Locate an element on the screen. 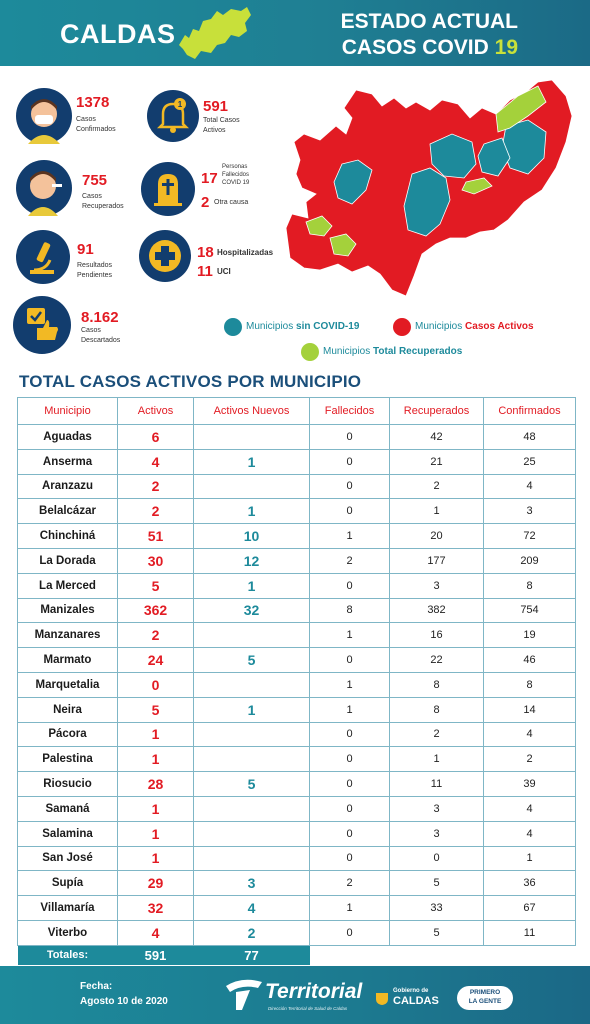 This screenshot has height=1024, width=590. table-row: Belalcázar 2 1 0 1 3 is located at coordinates (296, 511).